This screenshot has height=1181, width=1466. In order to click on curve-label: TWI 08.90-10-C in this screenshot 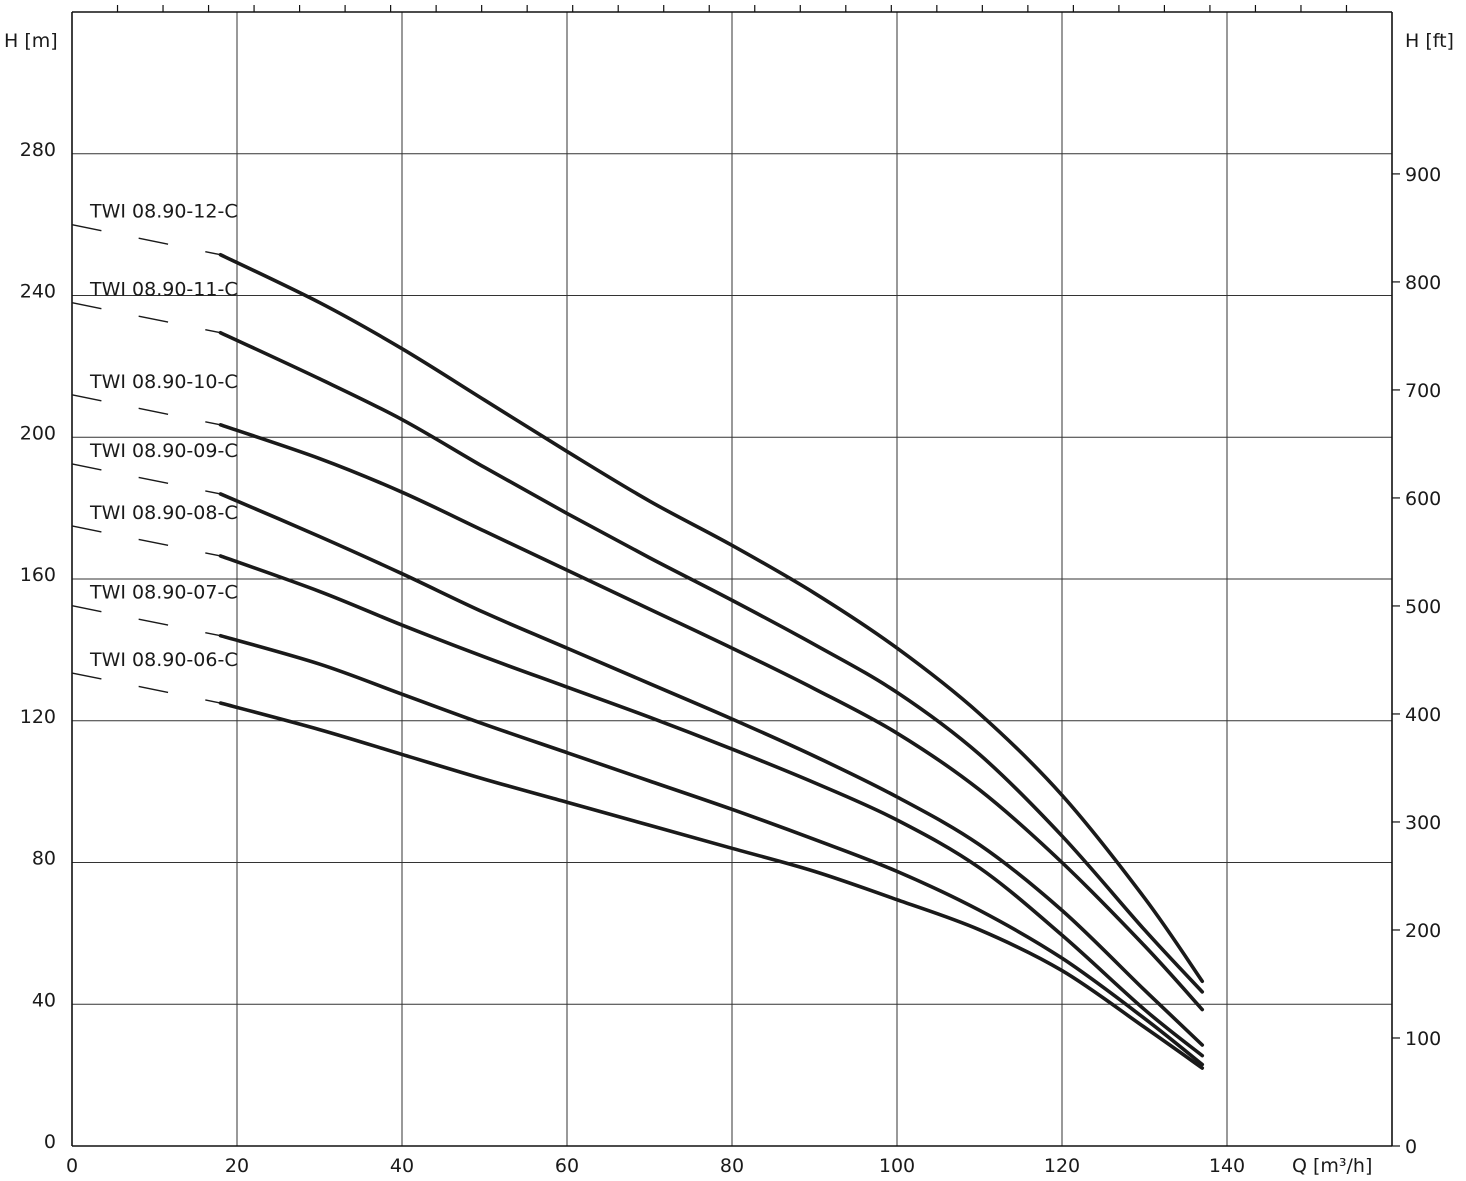, I will do `click(163, 382)`.